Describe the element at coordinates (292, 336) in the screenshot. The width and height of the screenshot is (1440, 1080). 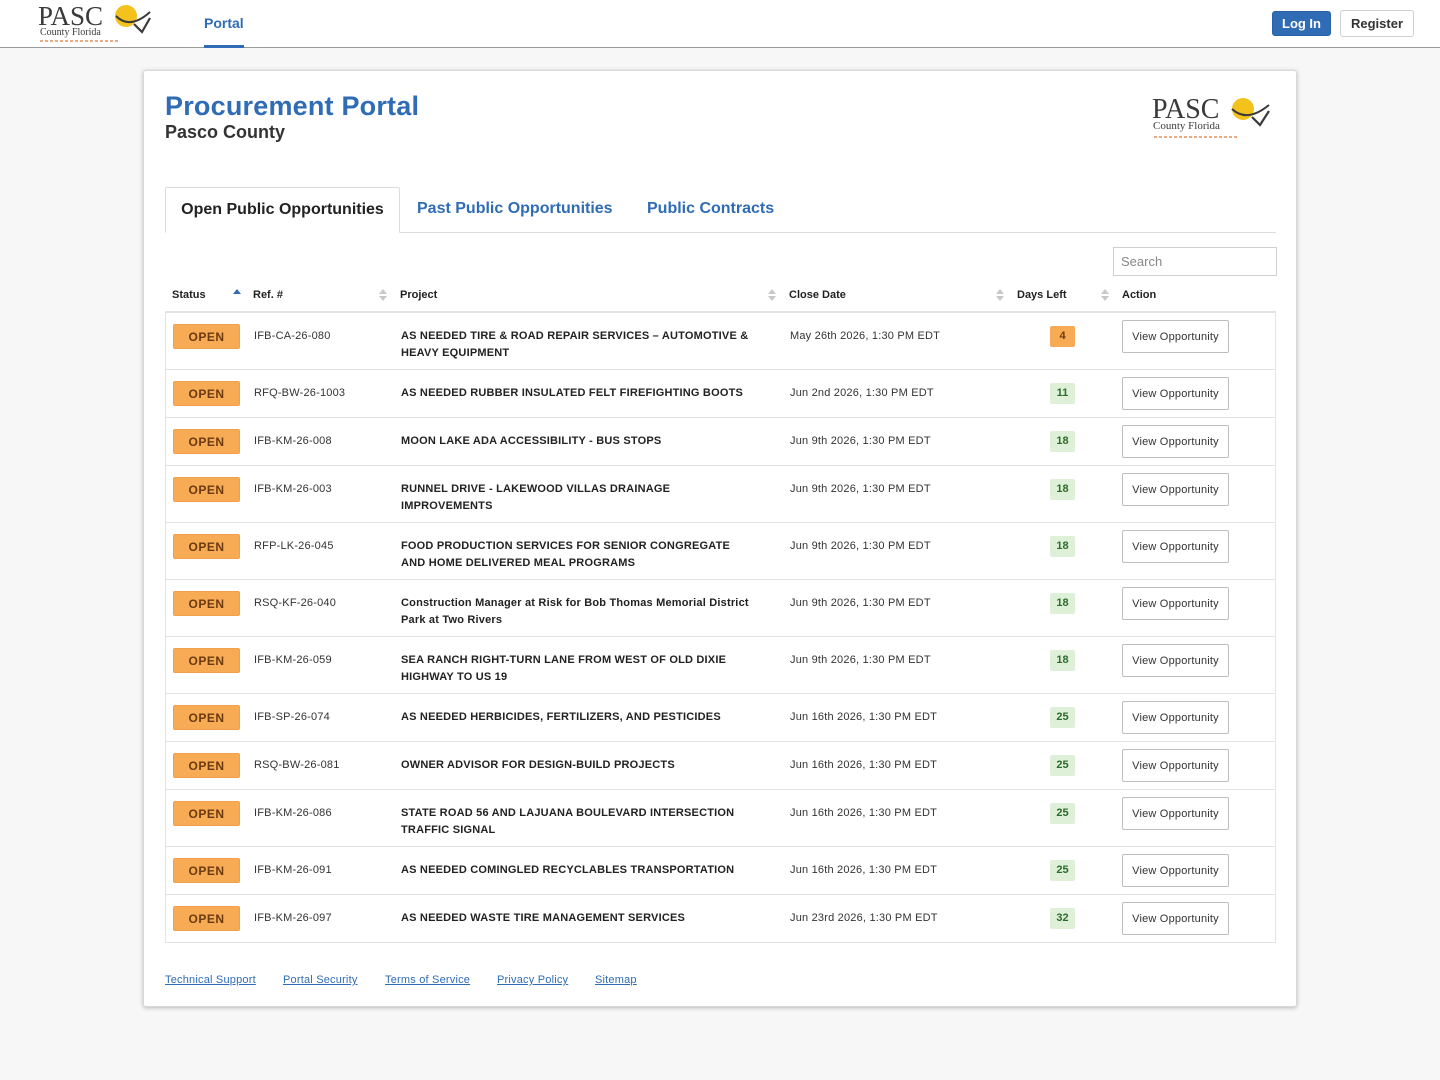
I see `ref-number: IFB-CA-26-080` at that location.